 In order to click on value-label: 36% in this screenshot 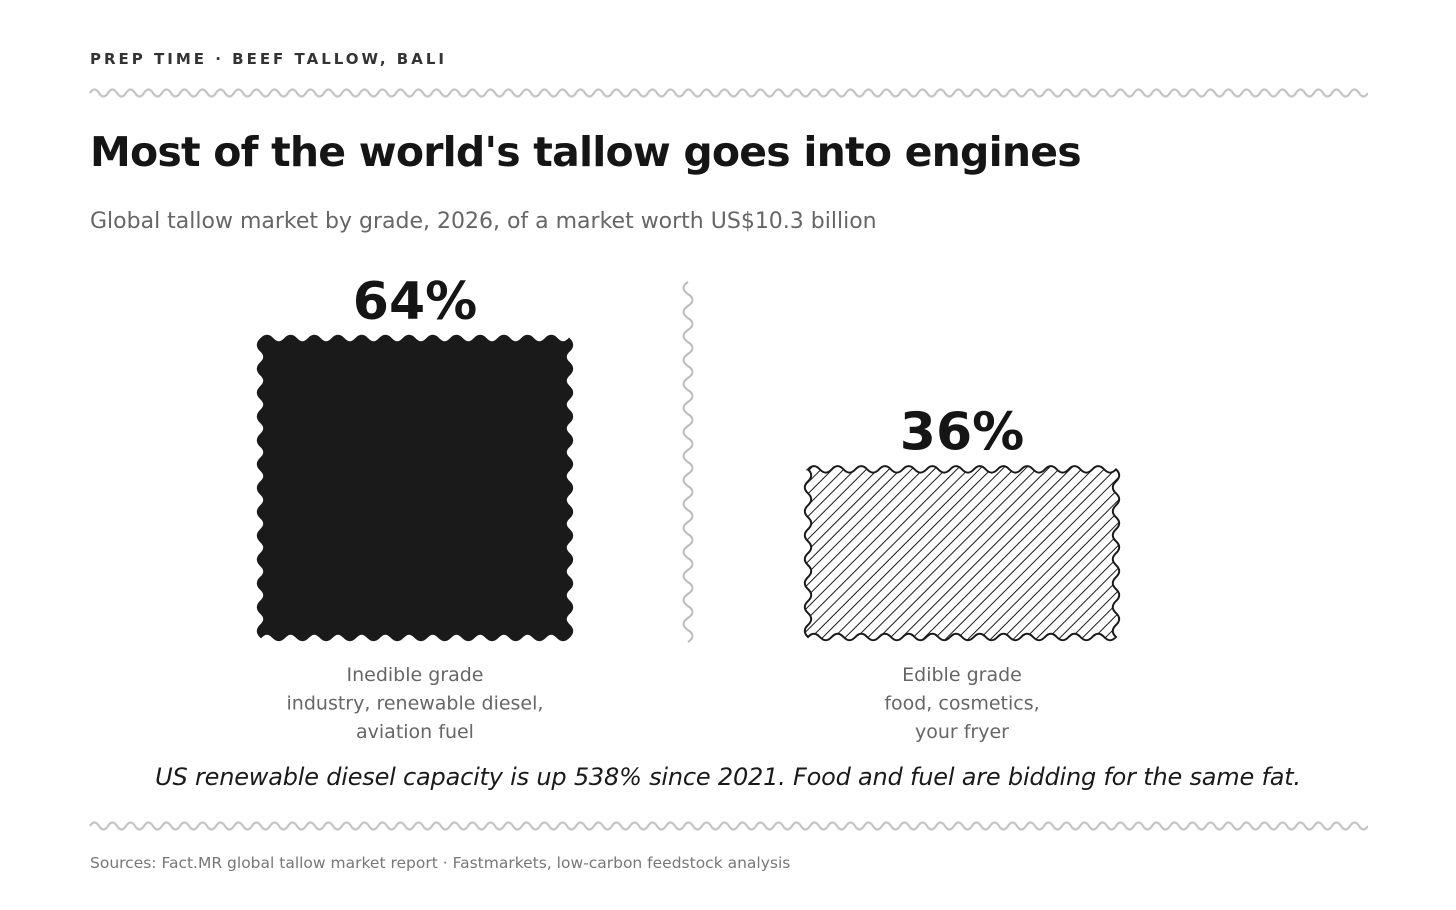, I will do `click(962, 432)`.